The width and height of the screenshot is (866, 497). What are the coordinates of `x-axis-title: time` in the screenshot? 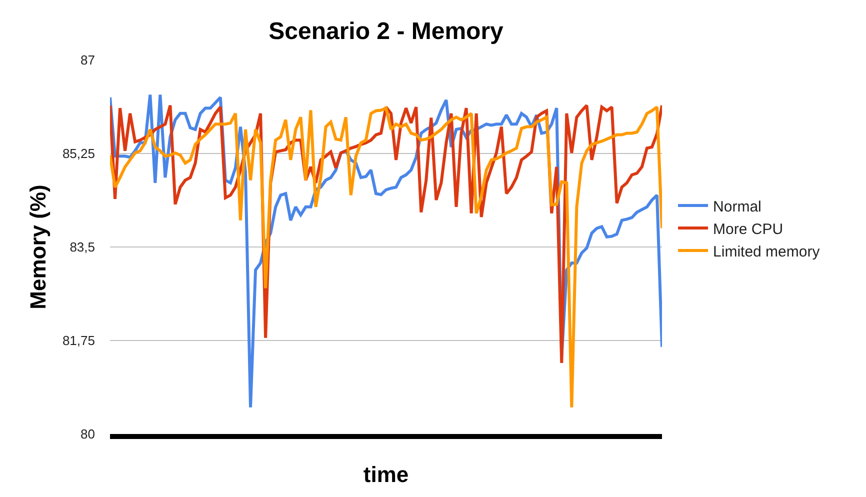 It's located at (386, 474).